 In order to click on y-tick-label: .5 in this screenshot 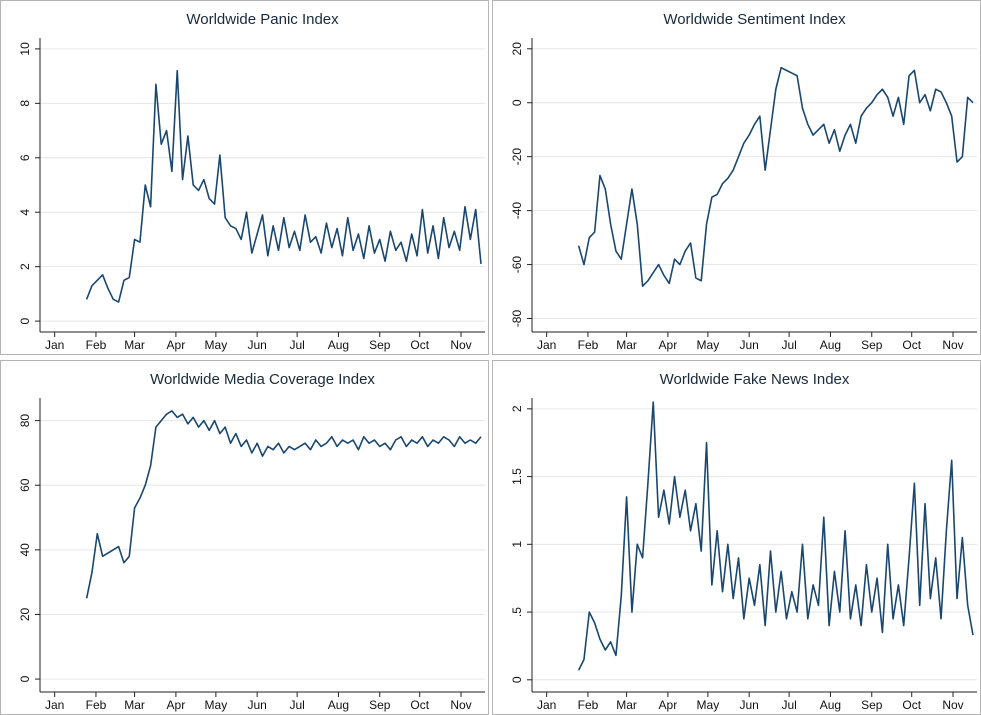, I will do `click(517, 612)`.